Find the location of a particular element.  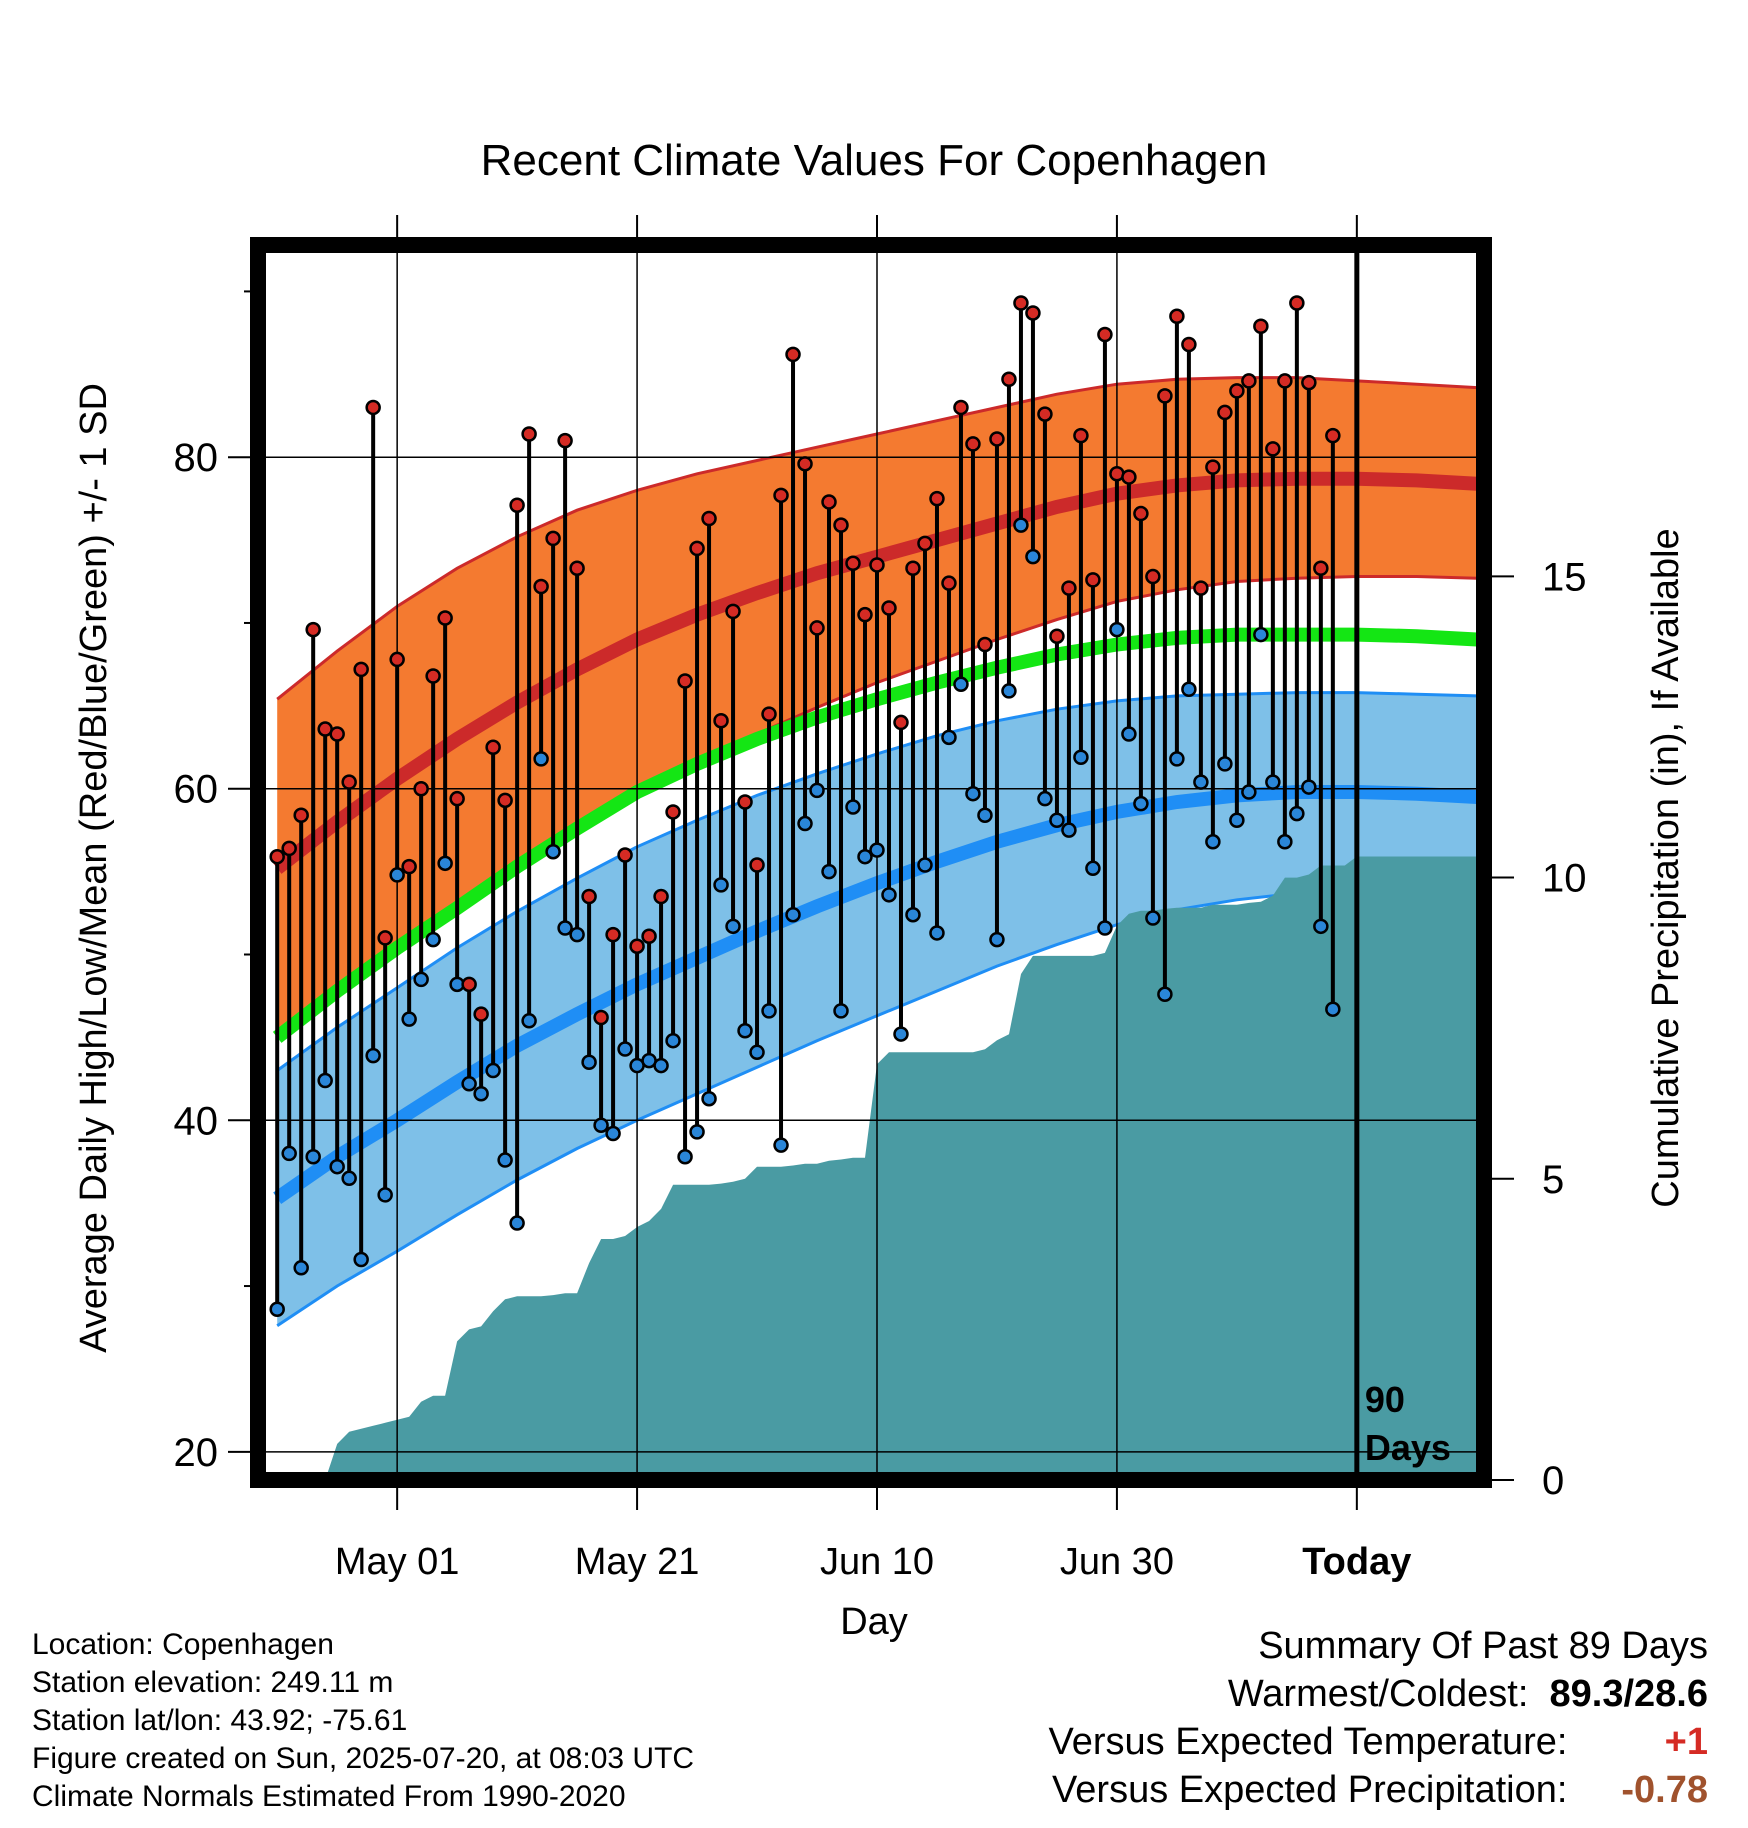

location-text: Location: Copenhagen is located at coordinates (183, 1644).